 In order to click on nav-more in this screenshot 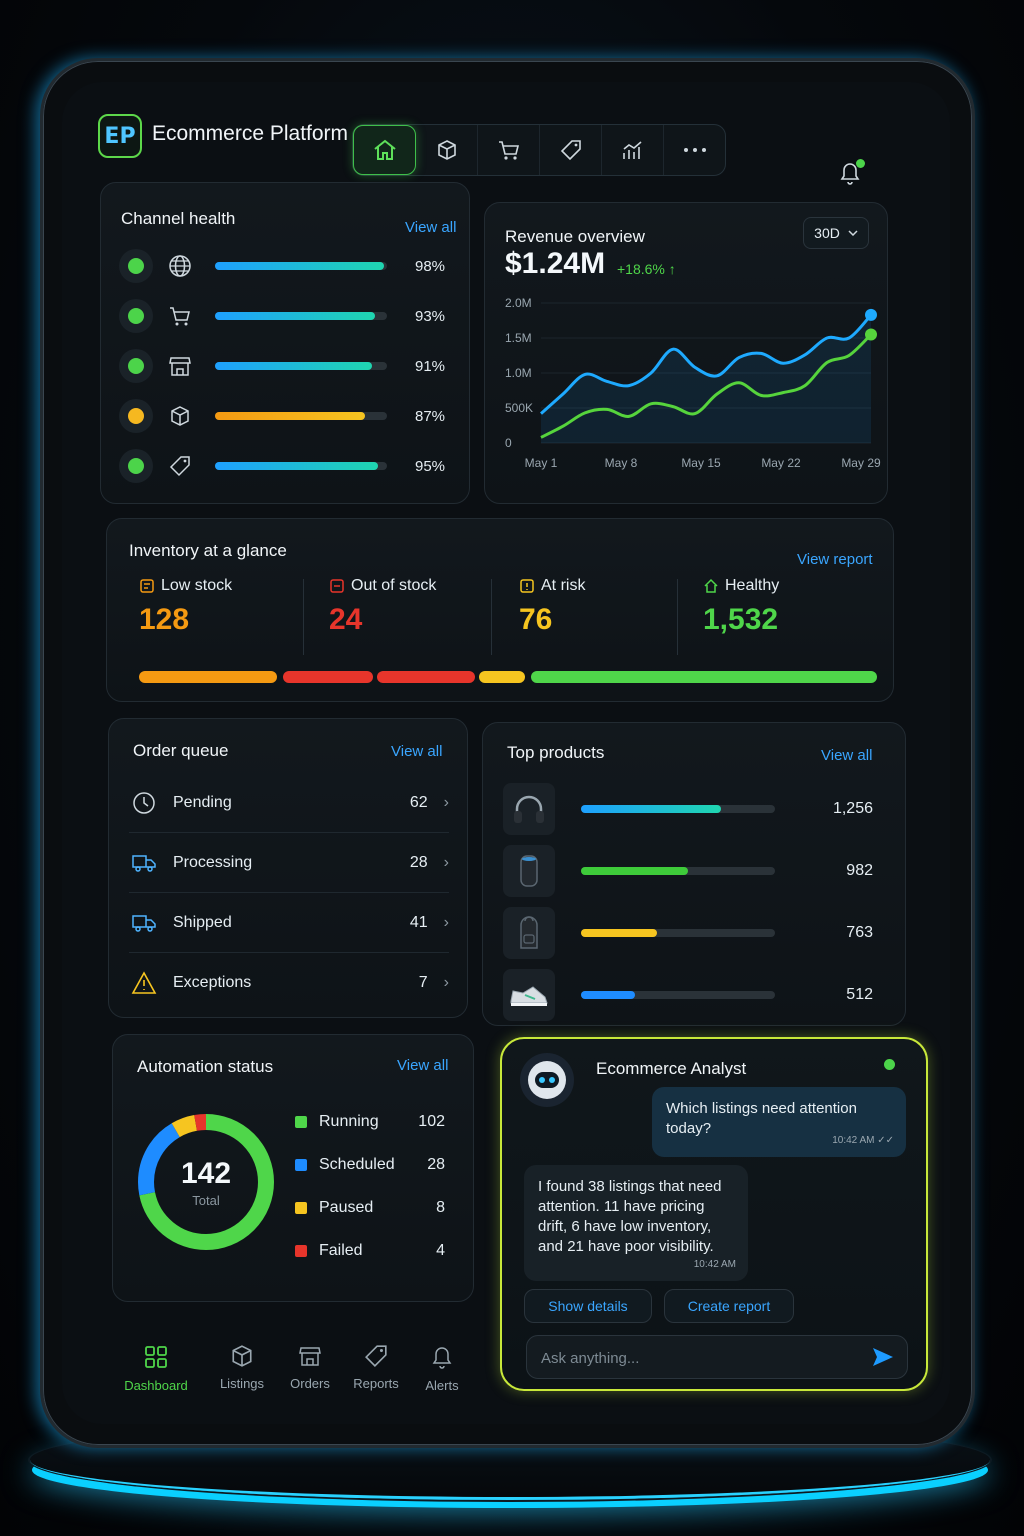, I will do `click(694, 150)`.